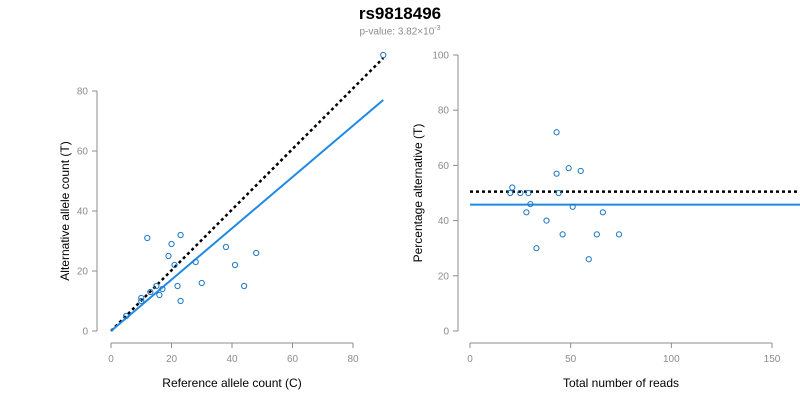  I want to click on p-value-exponent: -3, so click(437, 28).